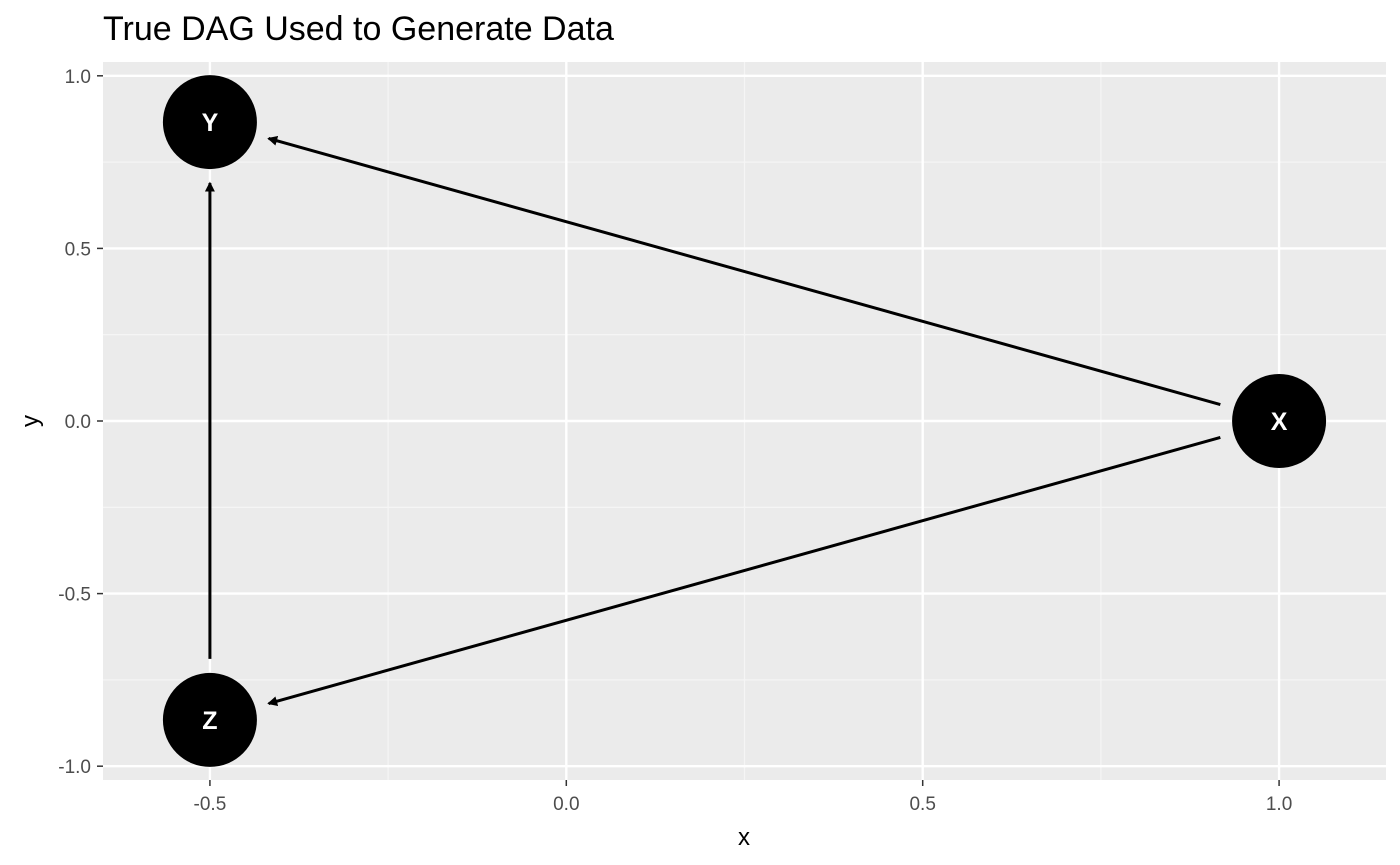  I want to click on plot-title: True DAG Used to Generate Data, so click(358, 29).